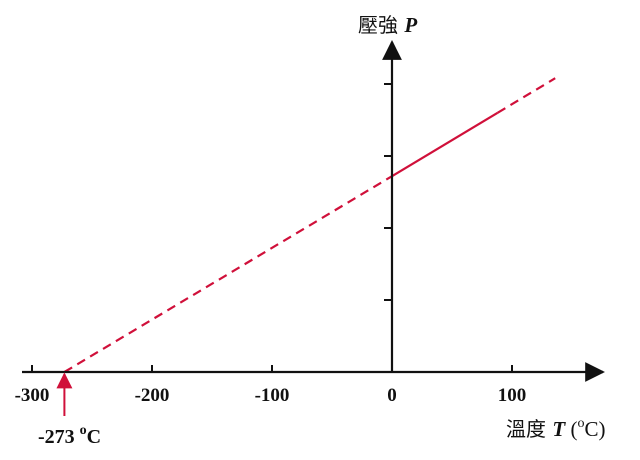  What do you see at coordinates (378, 25) in the screenshot?
I see `y-axis-title-text: 壓強` at bounding box center [378, 25].